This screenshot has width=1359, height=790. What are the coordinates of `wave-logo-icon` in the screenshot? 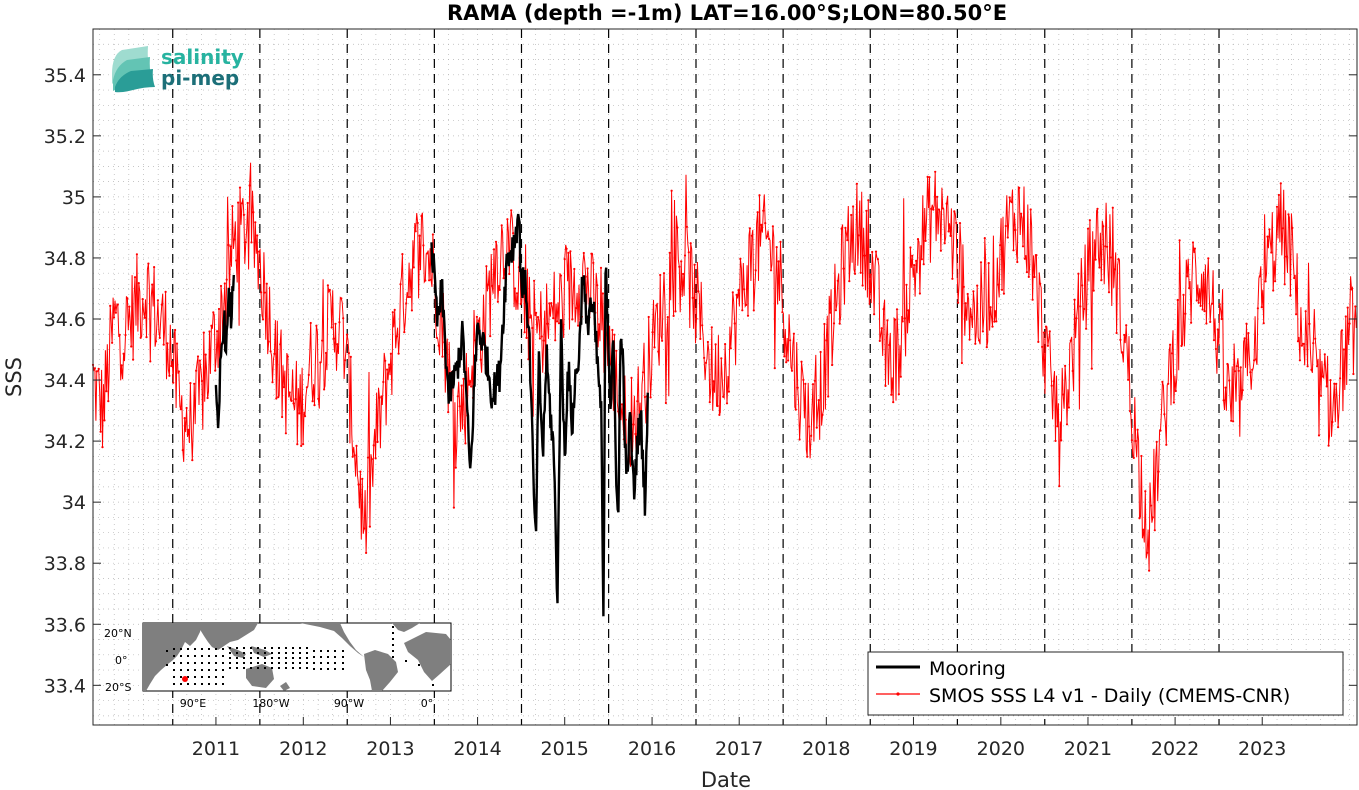 It's located at (133, 69).